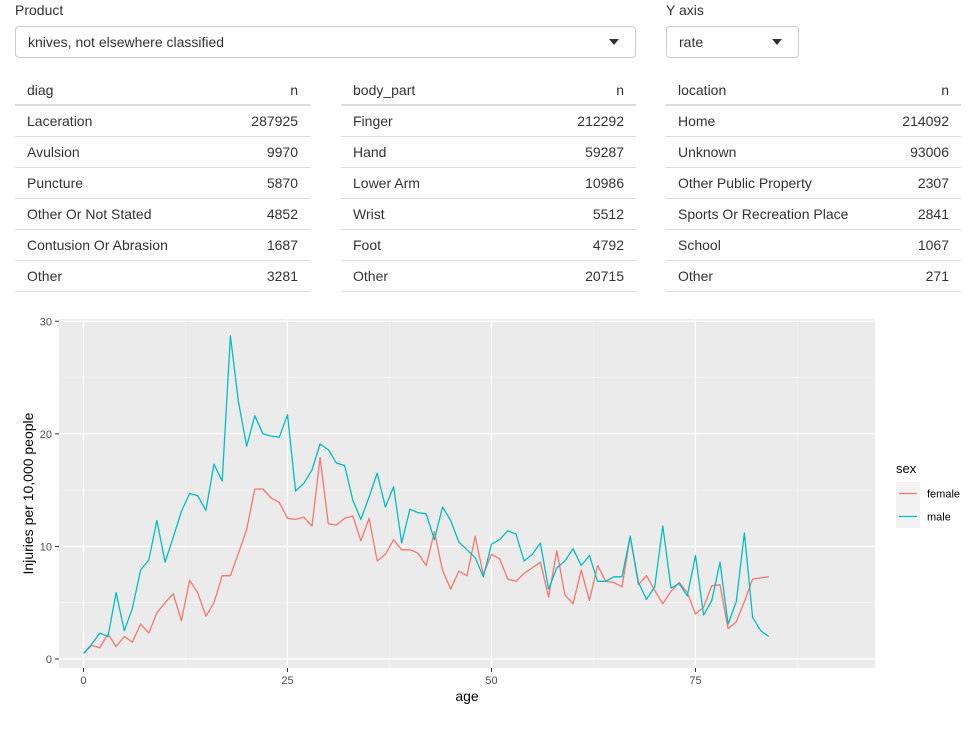  Describe the element at coordinates (906, 468) in the screenshot. I see `legend-title: sex` at that location.